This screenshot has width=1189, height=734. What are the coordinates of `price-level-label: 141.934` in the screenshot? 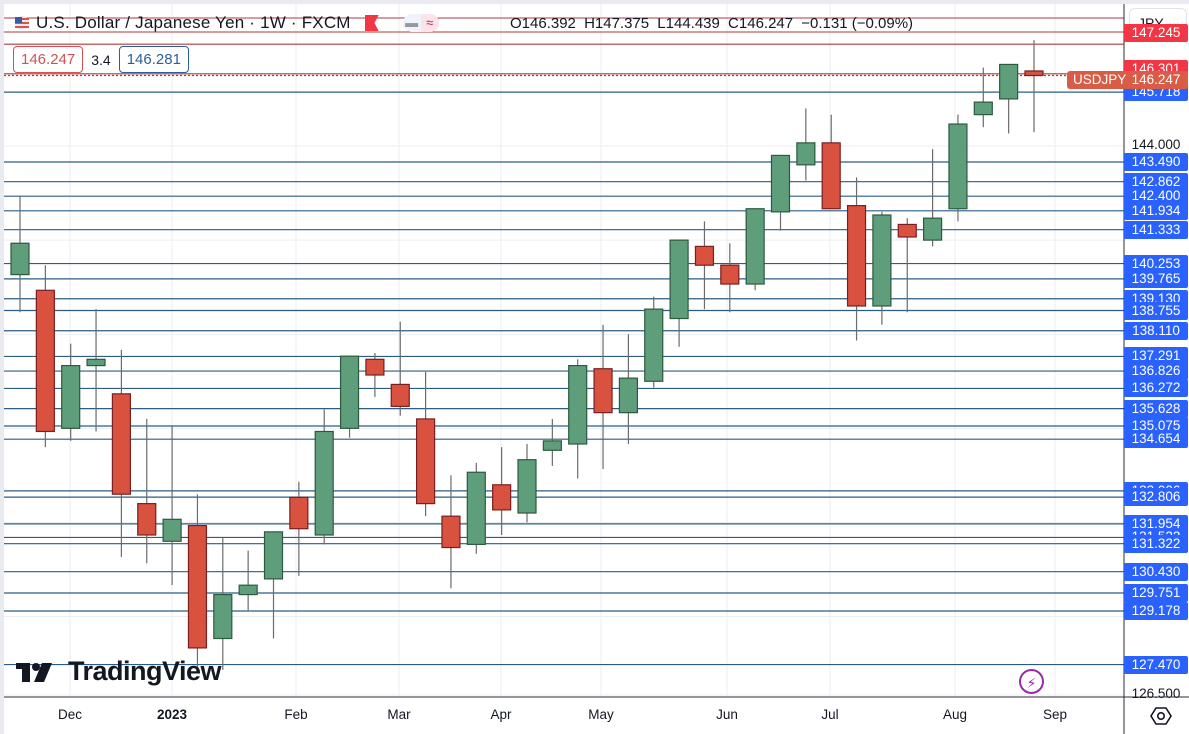 It's located at (1156, 210).